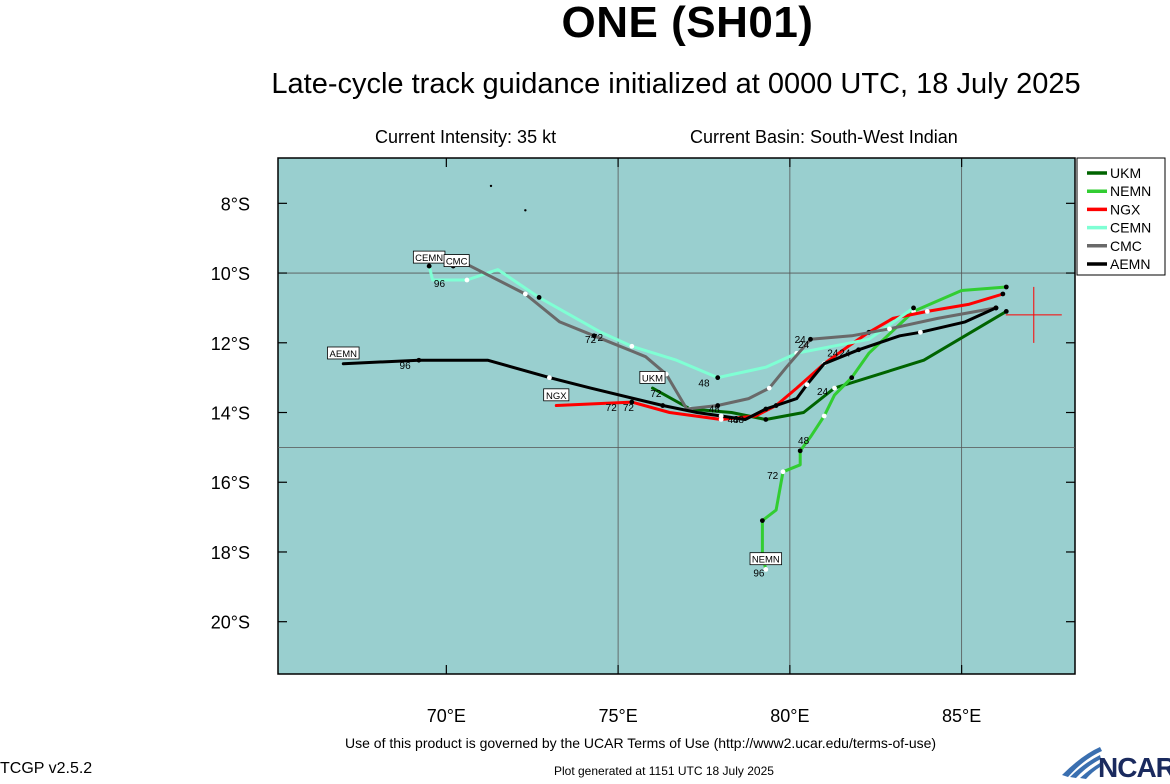 The height and width of the screenshot is (784, 1170). What do you see at coordinates (1125, 209) in the screenshot?
I see `legend-label-ngx: NGX` at bounding box center [1125, 209].